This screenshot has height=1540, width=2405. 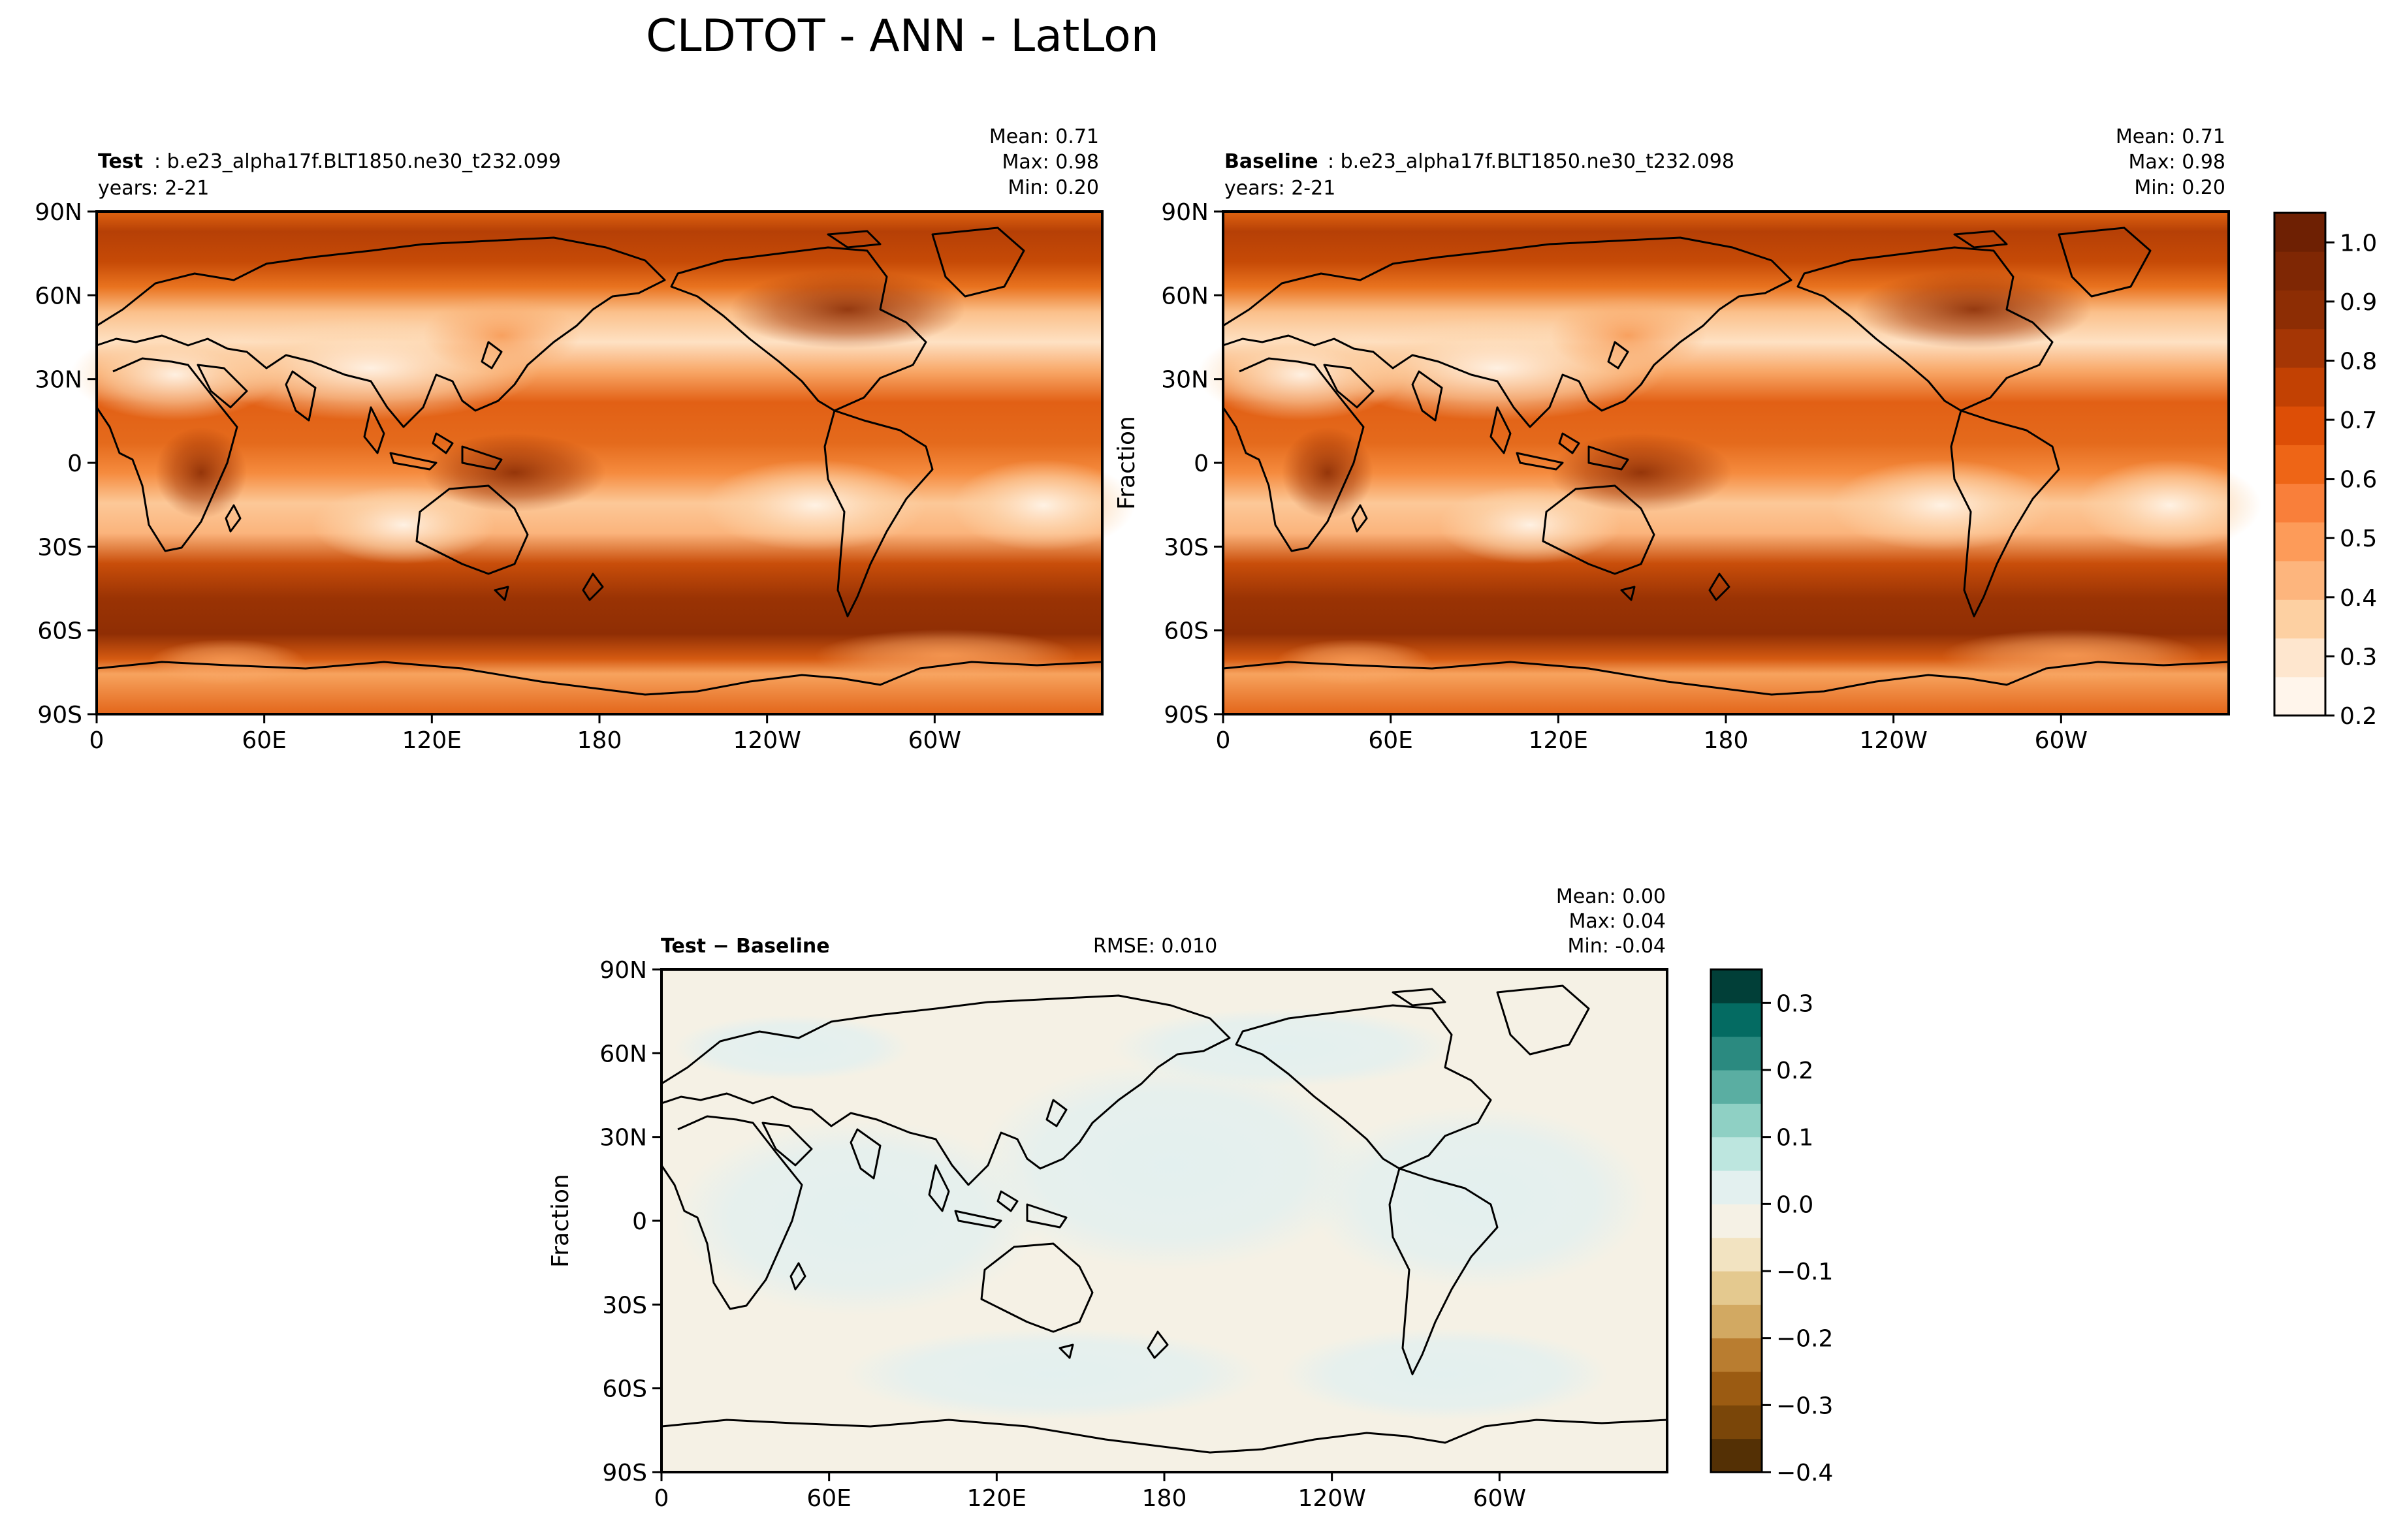 What do you see at coordinates (1617, 921) in the screenshot?
I see `panel-diff-max: Max: 0.04` at bounding box center [1617, 921].